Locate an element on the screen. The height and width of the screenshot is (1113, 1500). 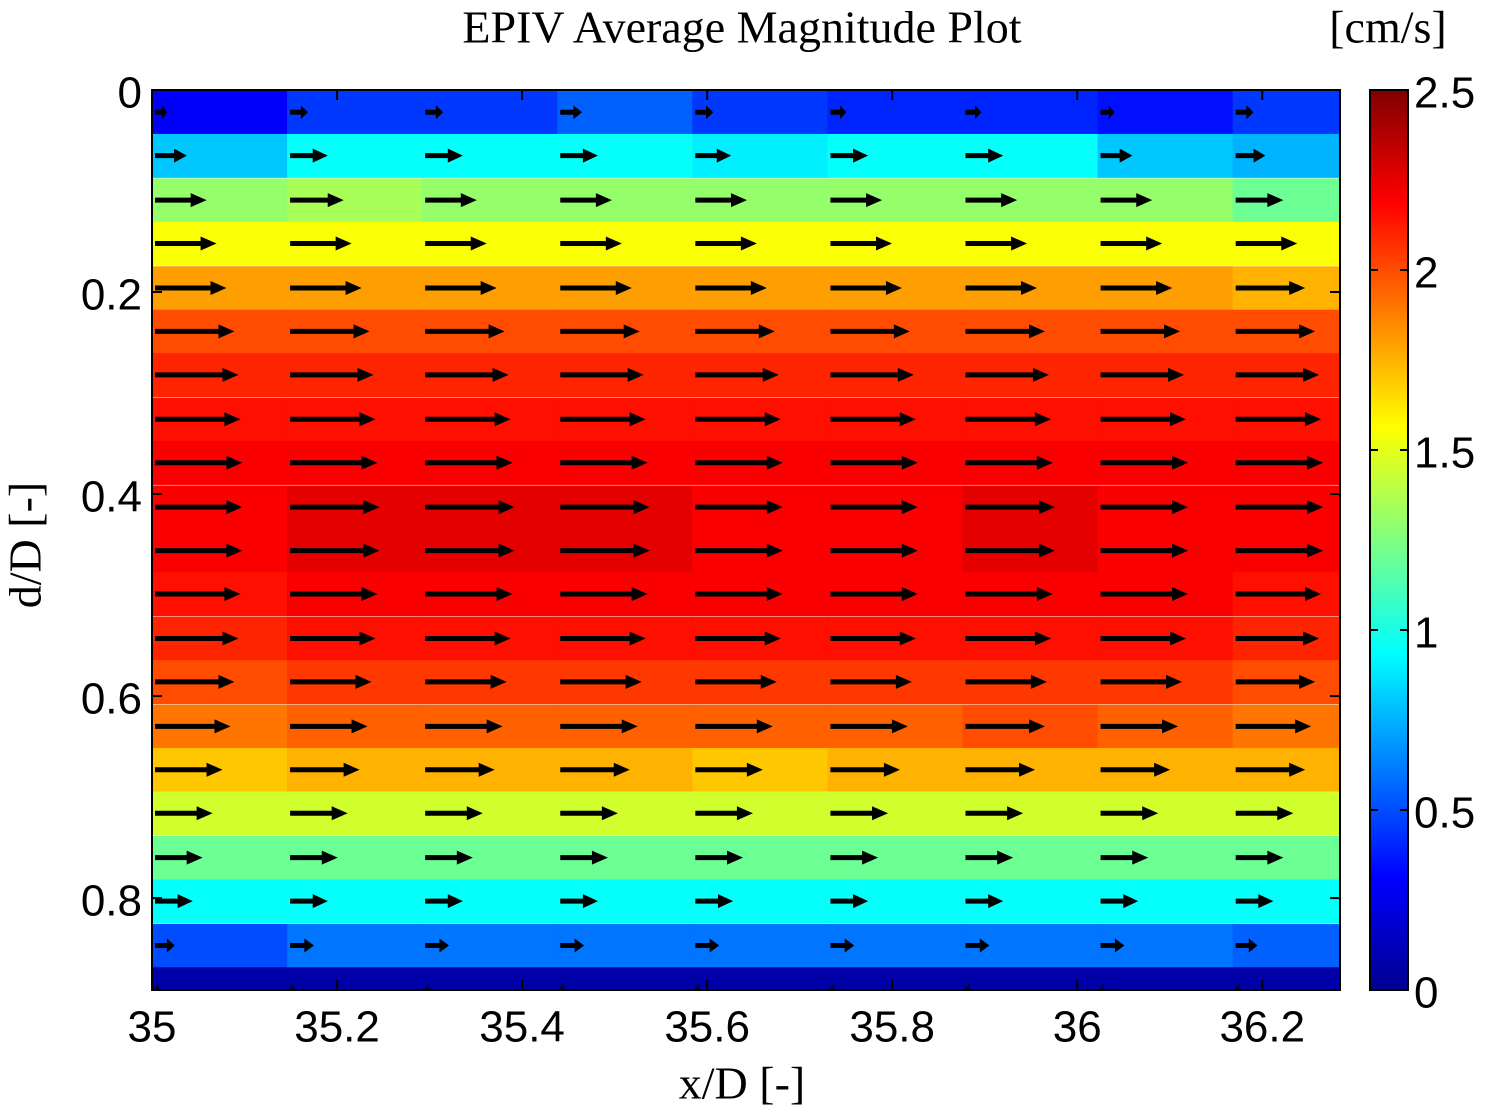
x-tick-label: 36 is located at coordinates (1077, 1027).